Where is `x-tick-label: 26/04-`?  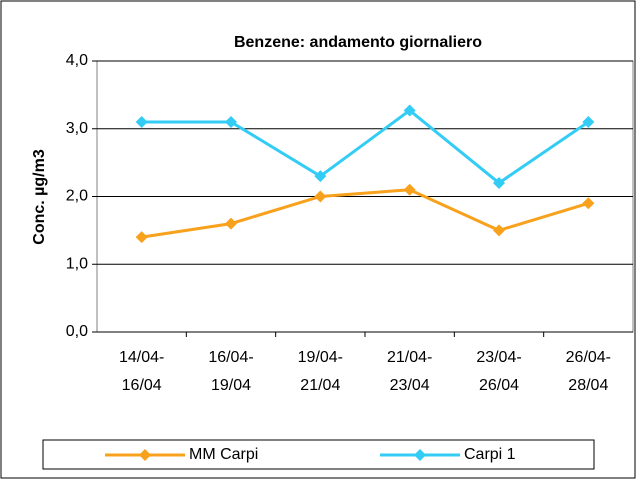 x-tick-label: 26/04- is located at coordinates (588, 357).